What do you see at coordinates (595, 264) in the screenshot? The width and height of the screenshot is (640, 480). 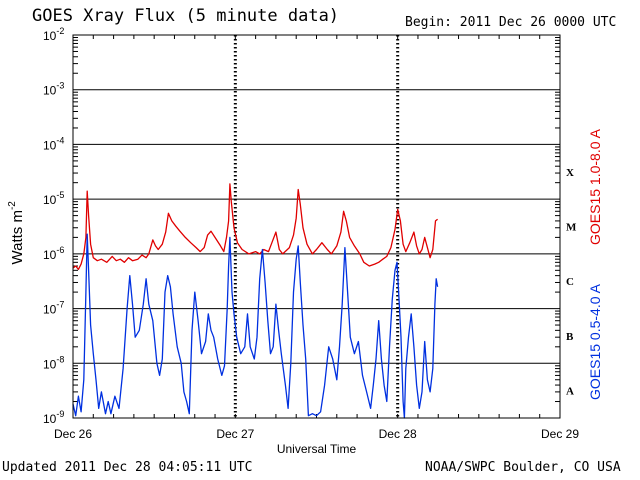 I see `series-legend: GOES15 1.0-8.0 A GOES15 0.5-4.0 A` at bounding box center [595, 264].